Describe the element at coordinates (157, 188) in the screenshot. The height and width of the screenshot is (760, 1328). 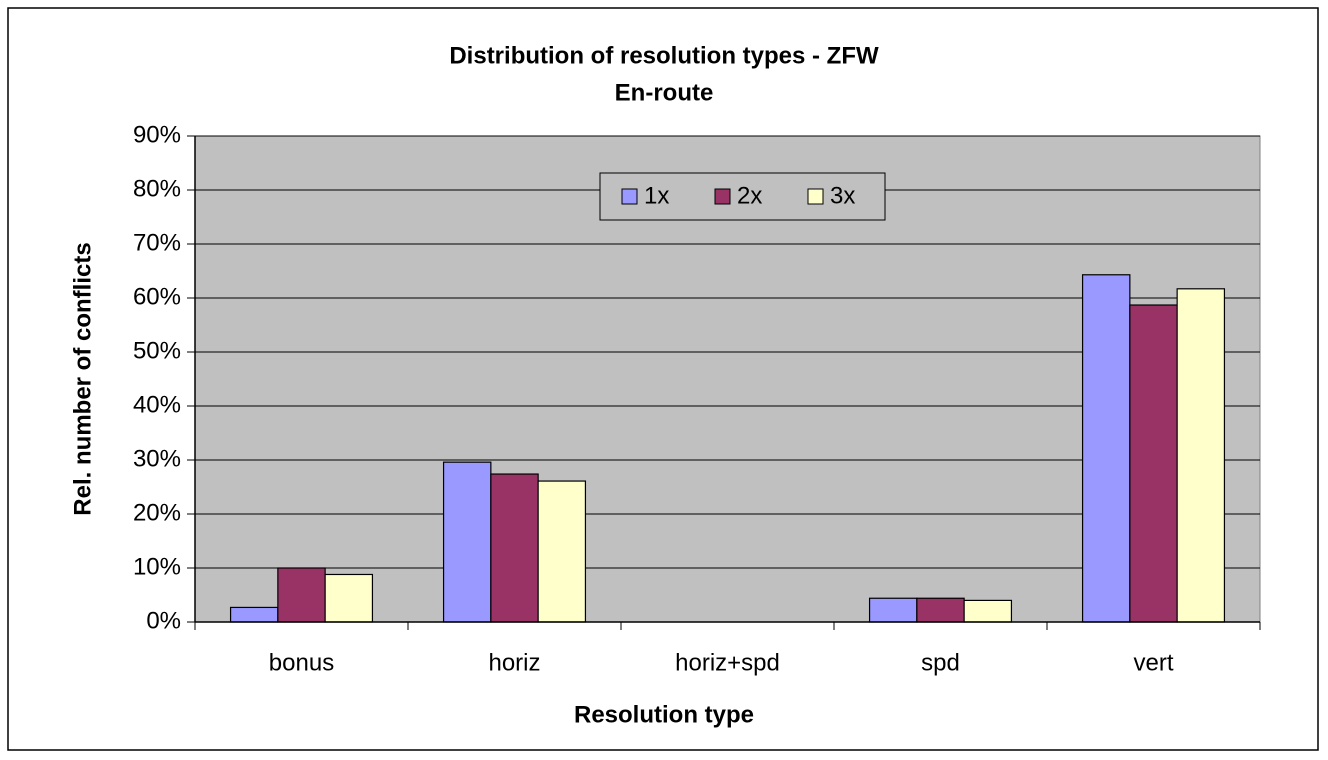
I see `y-tick-label: 80%` at that location.